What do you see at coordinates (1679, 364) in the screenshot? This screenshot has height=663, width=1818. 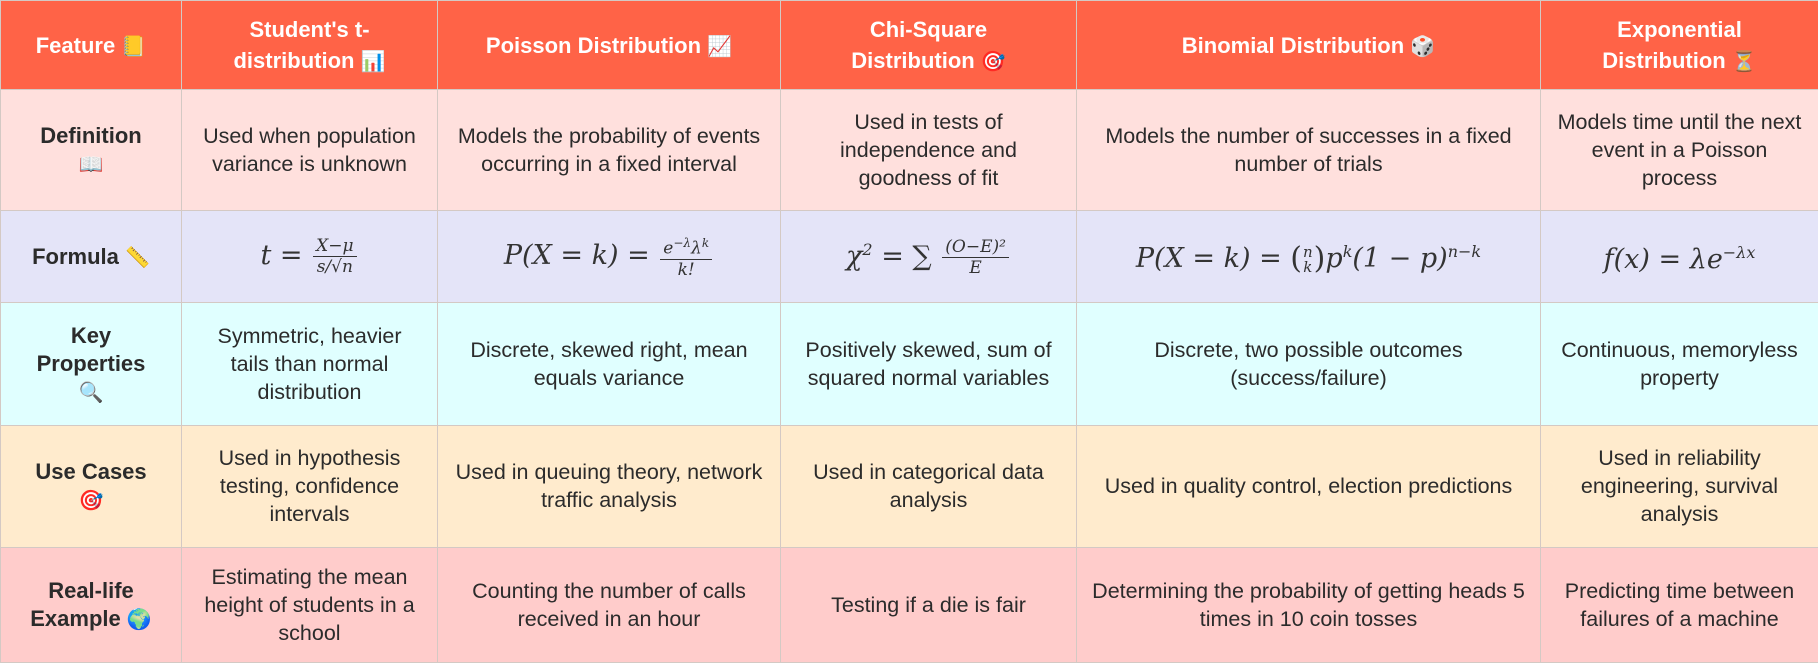 I see `cell-properties-exponential: Continuous, memoryless property` at bounding box center [1679, 364].